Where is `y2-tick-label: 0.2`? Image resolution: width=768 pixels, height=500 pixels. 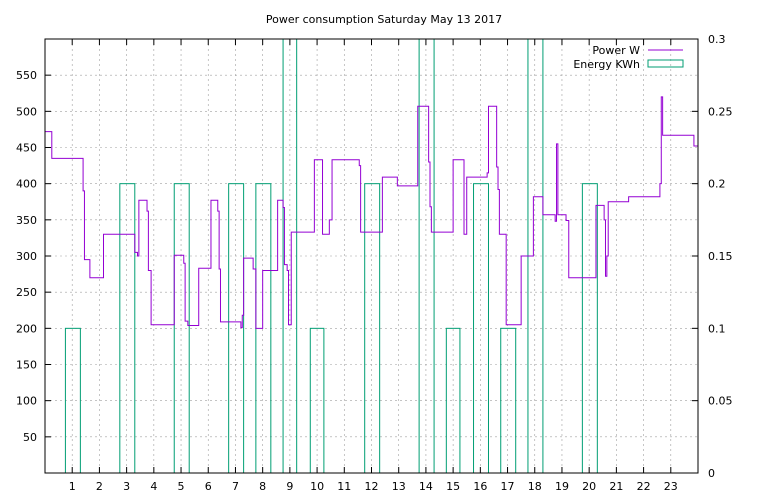 y2-tick-label: 0.2 is located at coordinates (717, 184).